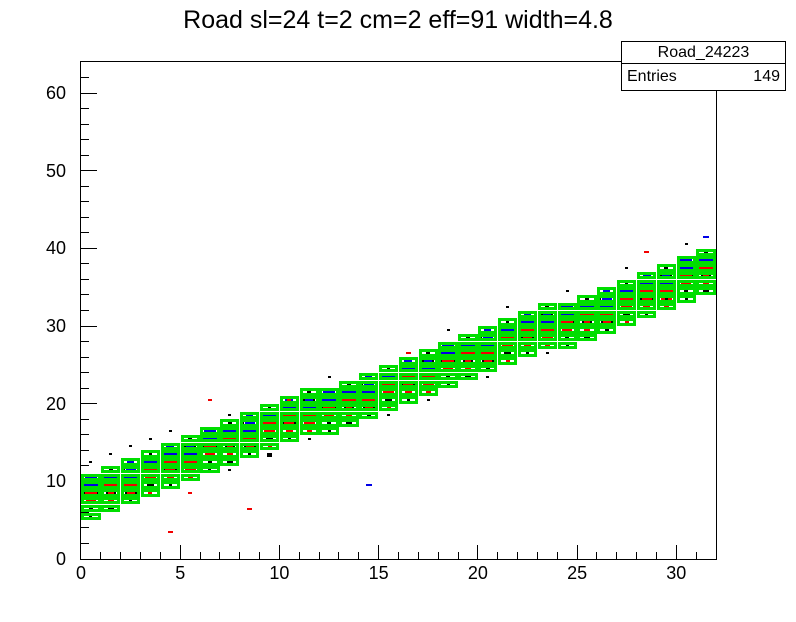 This screenshot has width=796, height=622. I want to click on stats-entries-row: Entries 149, so click(703, 76).